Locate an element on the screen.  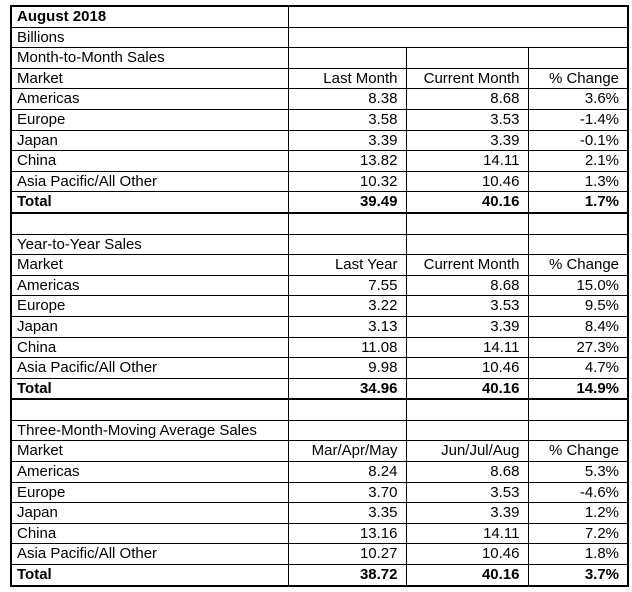
data-row: Asia Pacific/All Other 10.32 10.46 1.3% is located at coordinates (319, 181).